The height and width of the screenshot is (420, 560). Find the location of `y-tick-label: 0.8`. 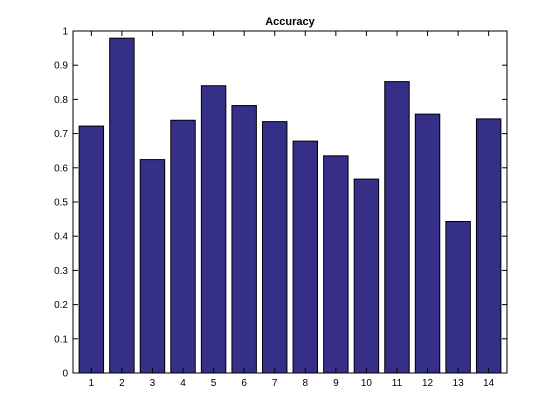

y-tick-label: 0.8 is located at coordinates (61, 100).